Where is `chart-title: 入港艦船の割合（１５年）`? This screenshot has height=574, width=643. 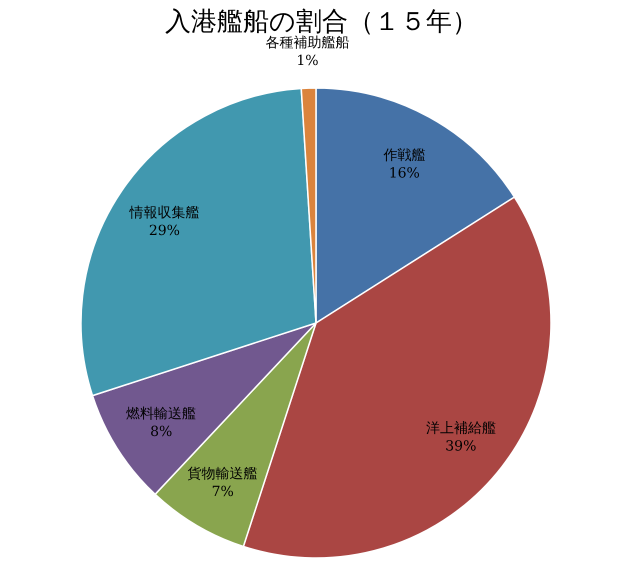
chart-title: 入港艦船の割合（１５年） is located at coordinates (321, 22).